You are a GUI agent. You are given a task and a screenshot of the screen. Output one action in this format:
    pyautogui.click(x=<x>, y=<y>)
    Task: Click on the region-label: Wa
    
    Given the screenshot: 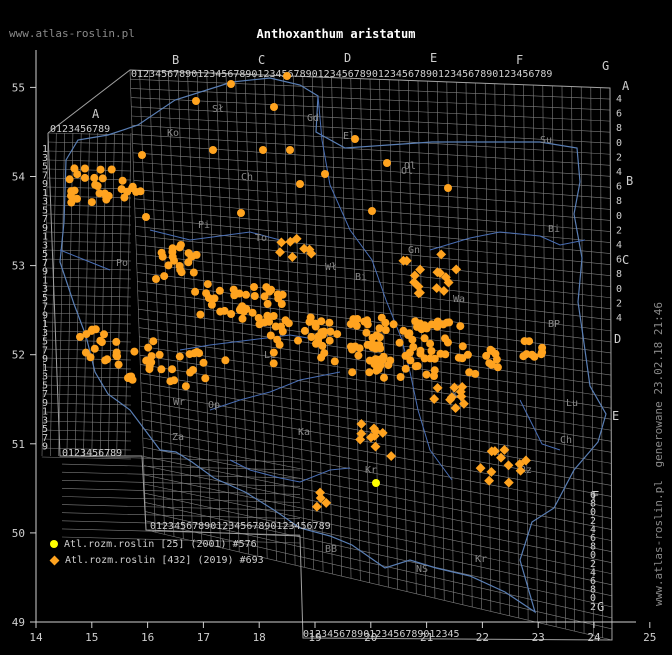 What is the action you would take?
    pyautogui.click(x=459, y=299)
    